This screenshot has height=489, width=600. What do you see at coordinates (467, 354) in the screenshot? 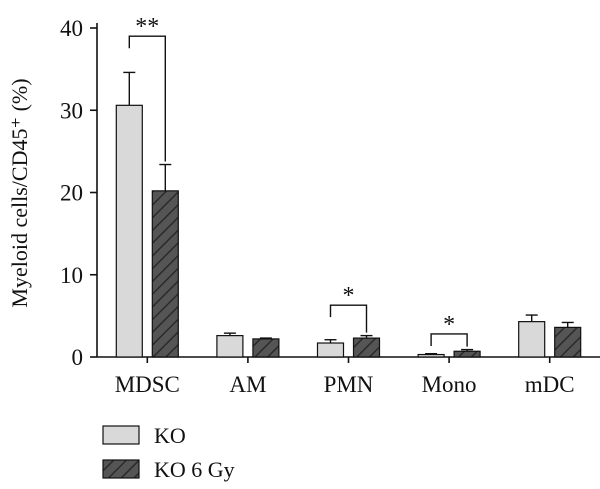
I see `bar-mono-ko-6gy` at bounding box center [467, 354].